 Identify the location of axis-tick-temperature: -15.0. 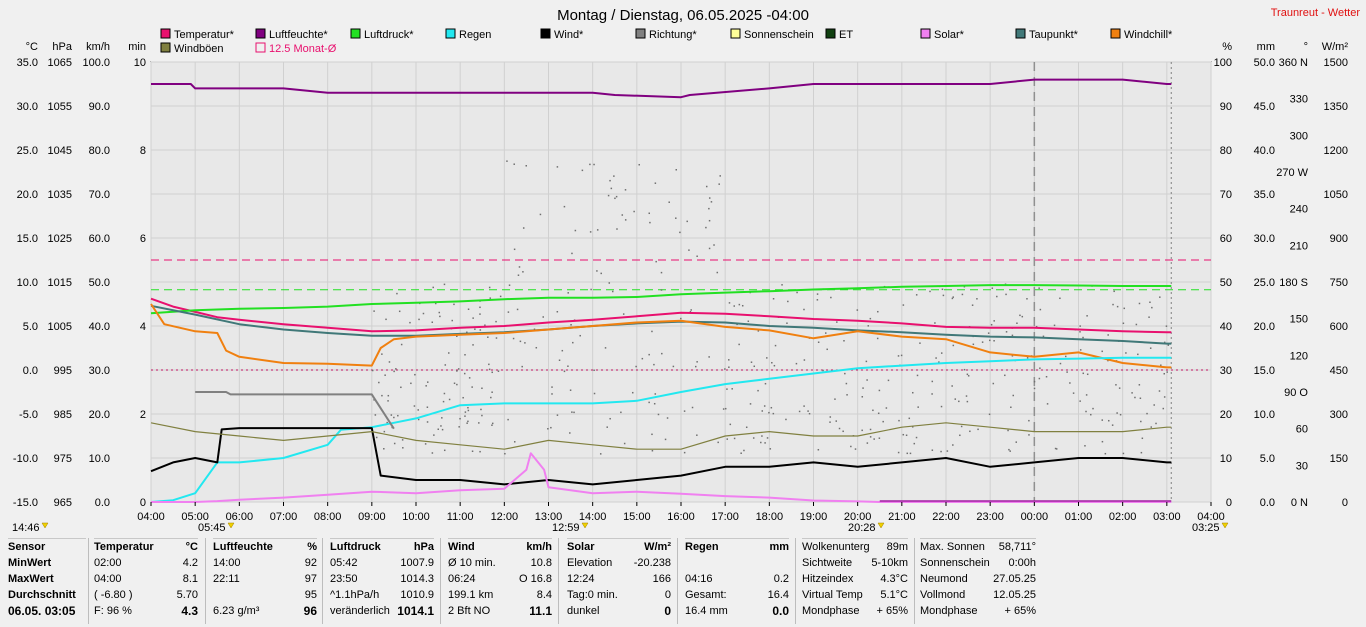
(25, 503).